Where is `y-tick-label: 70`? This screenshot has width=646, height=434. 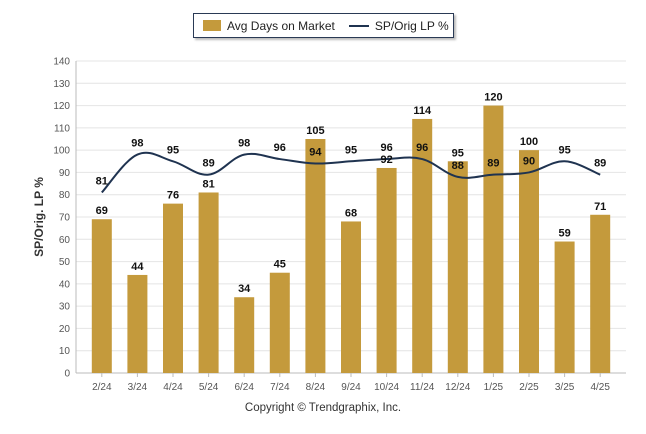
y-tick-label: 70 is located at coordinates (65, 218).